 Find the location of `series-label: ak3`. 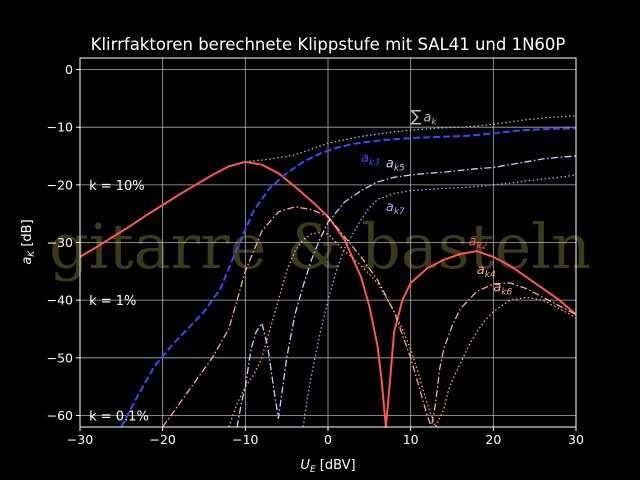

series-label: ak3 is located at coordinates (370, 159).